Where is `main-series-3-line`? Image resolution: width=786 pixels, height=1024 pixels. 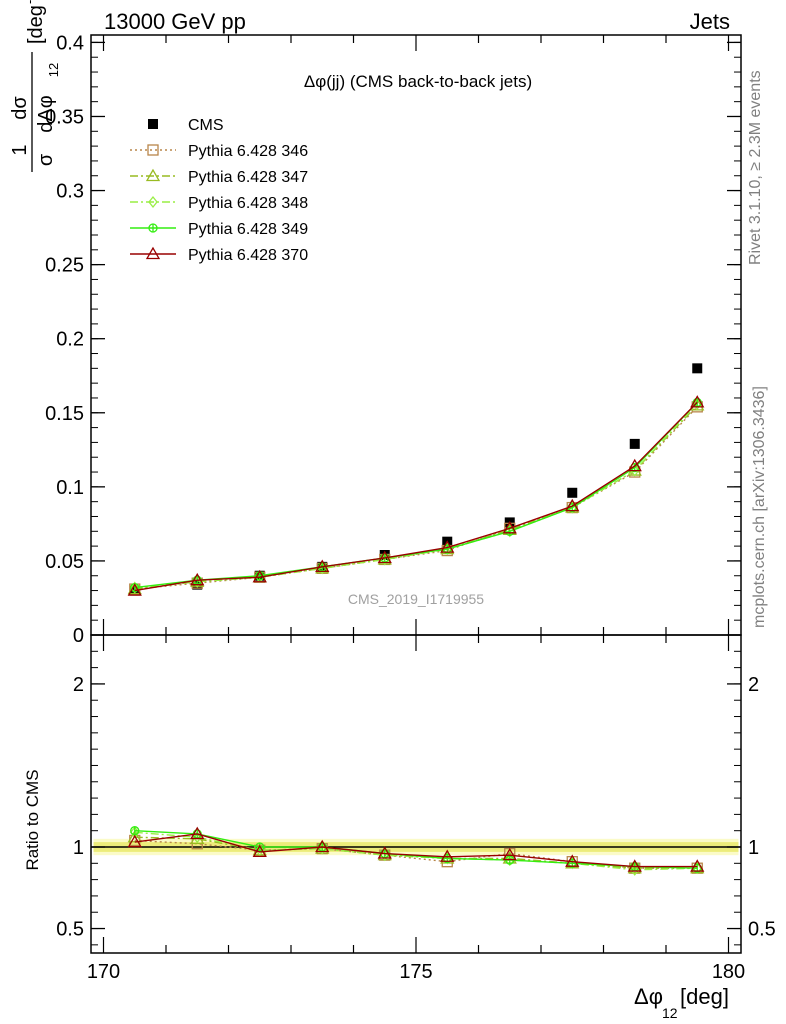
main-series-3-line is located at coordinates (416, 496).